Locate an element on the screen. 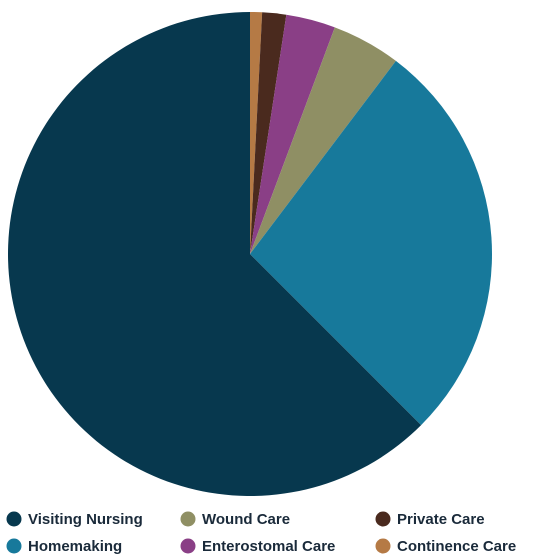 Image resolution: width=534 pixels, height=557 pixels. legend-label: Continence Care is located at coordinates (456, 546).